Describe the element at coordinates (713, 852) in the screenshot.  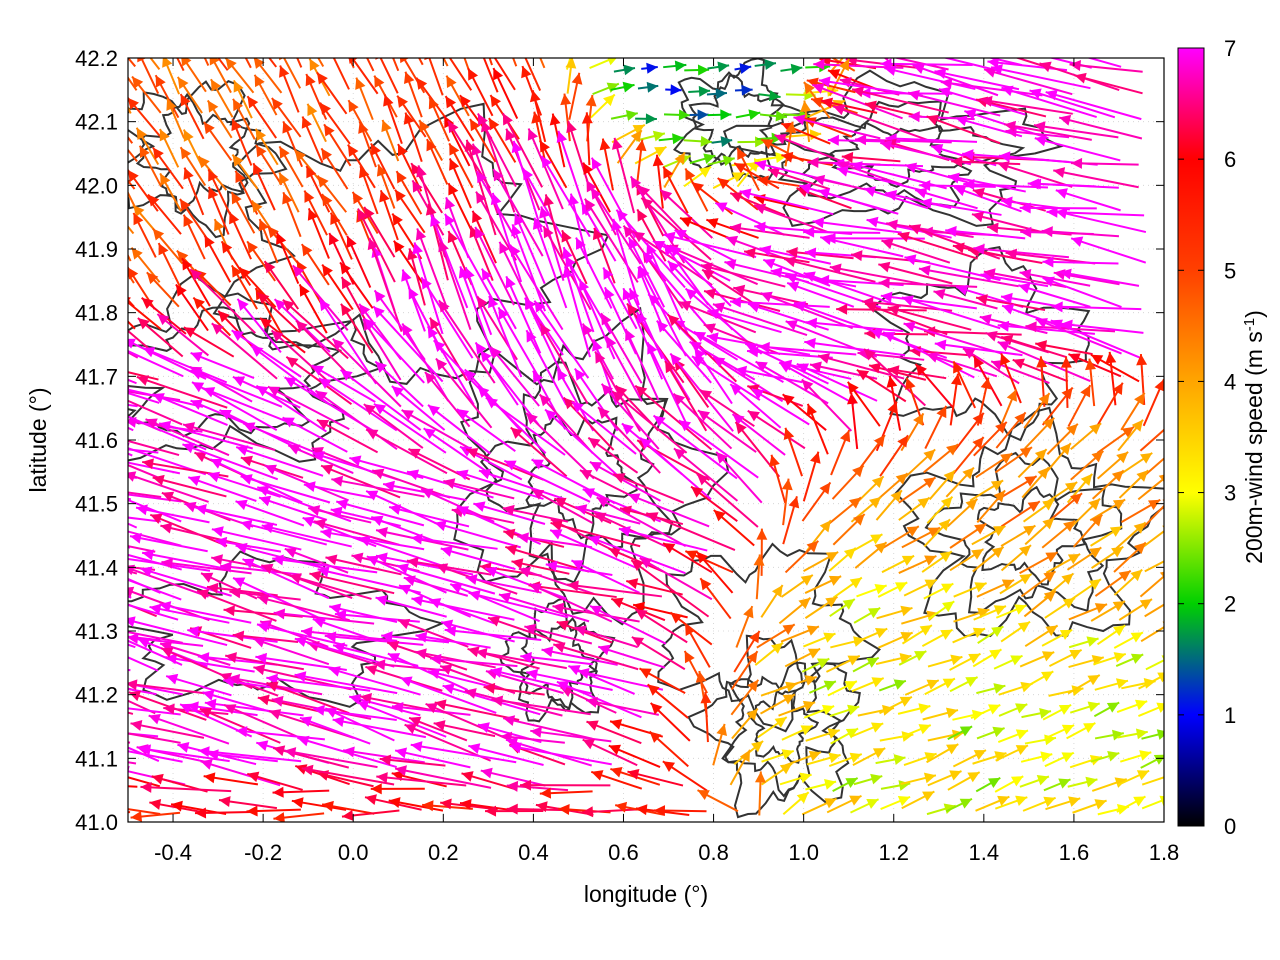
I see `x-tick-label: 0.8` at that location.